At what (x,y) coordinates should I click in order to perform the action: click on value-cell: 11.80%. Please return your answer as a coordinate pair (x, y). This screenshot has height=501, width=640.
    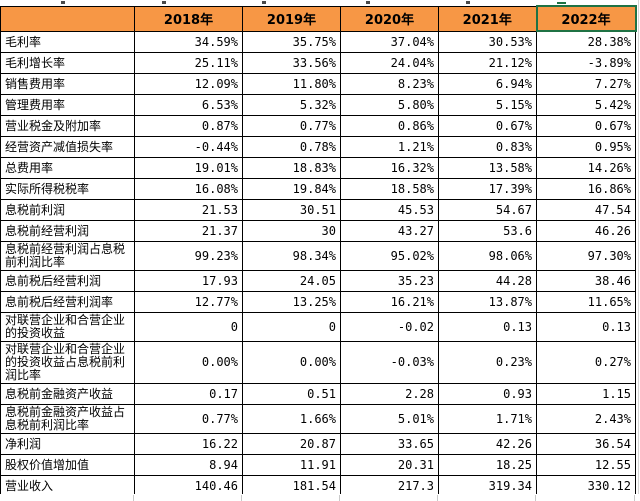
    Looking at the image, I should click on (291, 83).